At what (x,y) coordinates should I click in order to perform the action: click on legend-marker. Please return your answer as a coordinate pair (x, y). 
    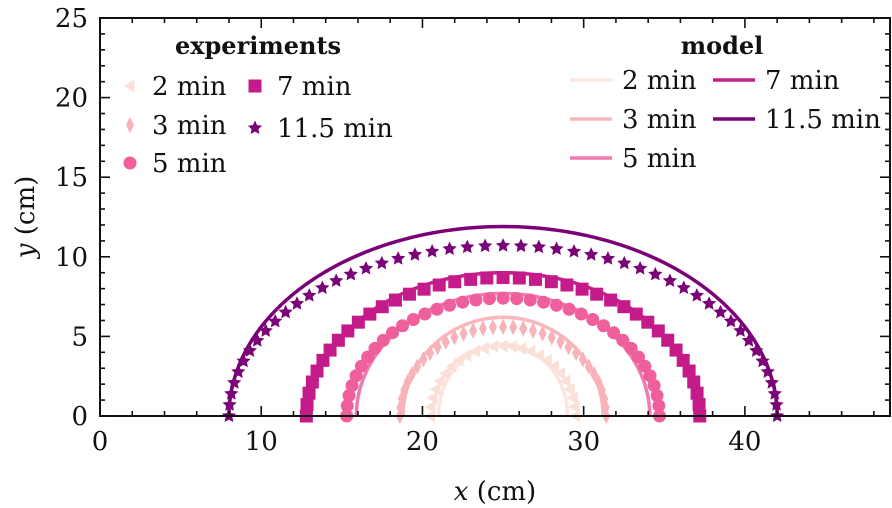
    Looking at the image, I should click on (255, 127).